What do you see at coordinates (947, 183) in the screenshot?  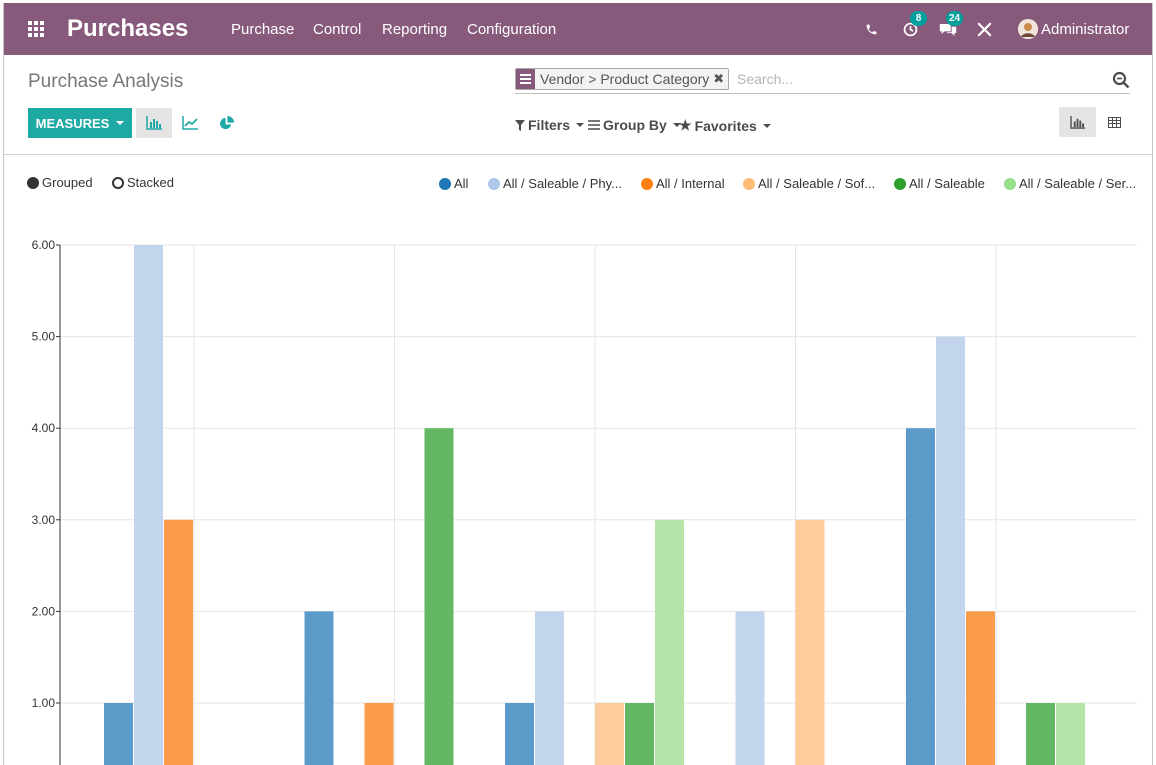 I see `legend-label: All / Saleable` at bounding box center [947, 183].